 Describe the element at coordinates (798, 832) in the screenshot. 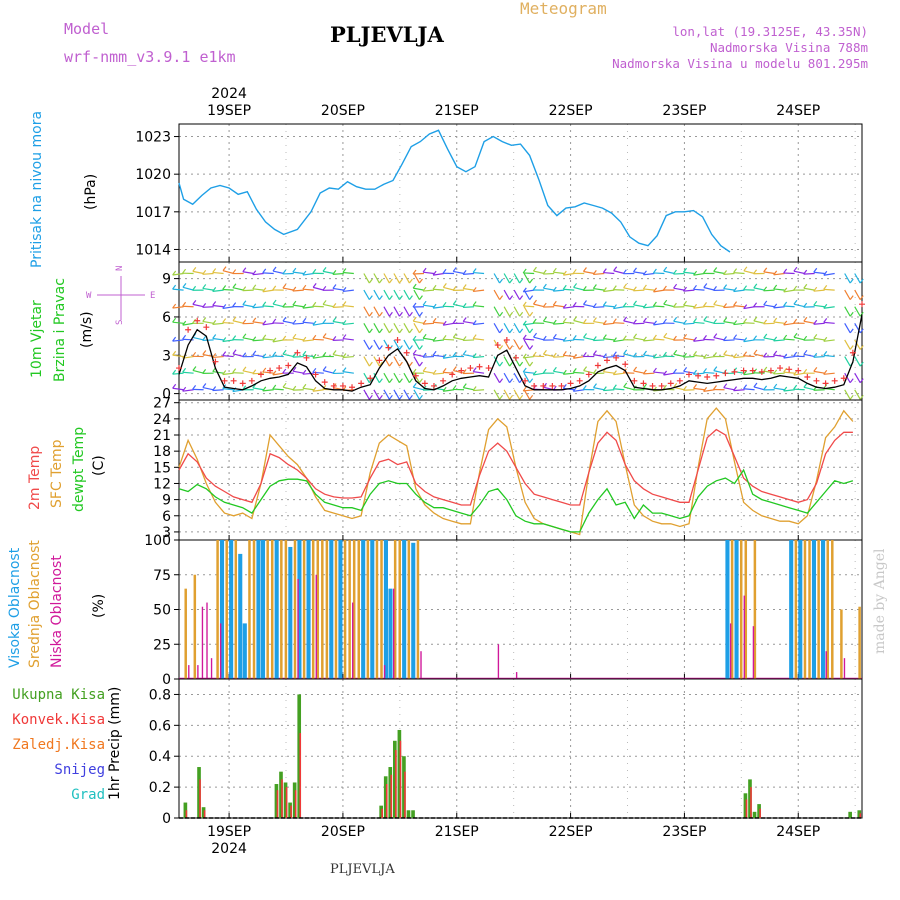

I see `bottom-date-label: 24SEP` at that location.